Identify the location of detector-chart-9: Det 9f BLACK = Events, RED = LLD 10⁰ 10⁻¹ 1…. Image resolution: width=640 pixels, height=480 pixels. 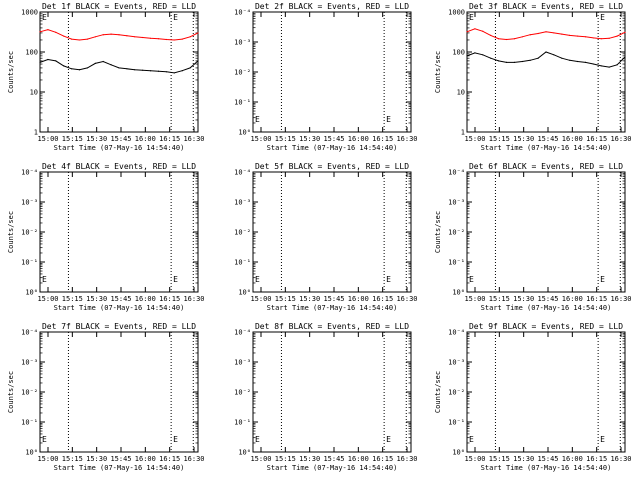
(533, 397).